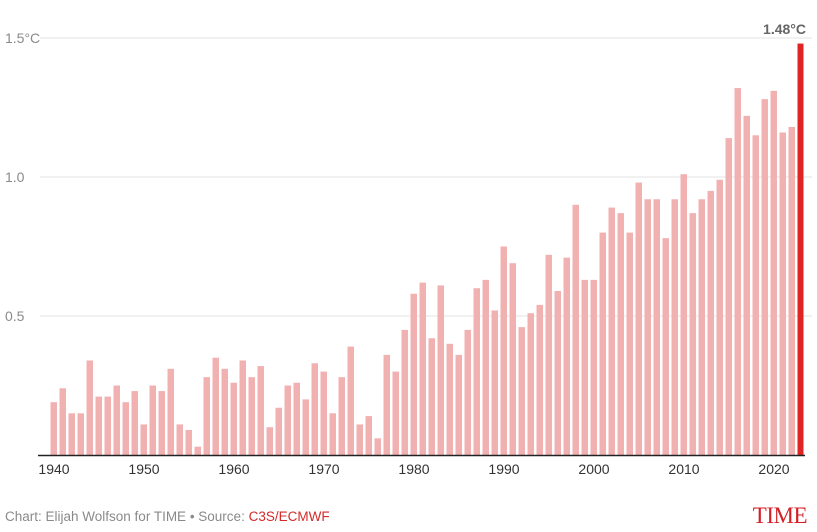 The height and width of the screenshot is (532, 817). I want to click on bar-1972, so click(341, 416).